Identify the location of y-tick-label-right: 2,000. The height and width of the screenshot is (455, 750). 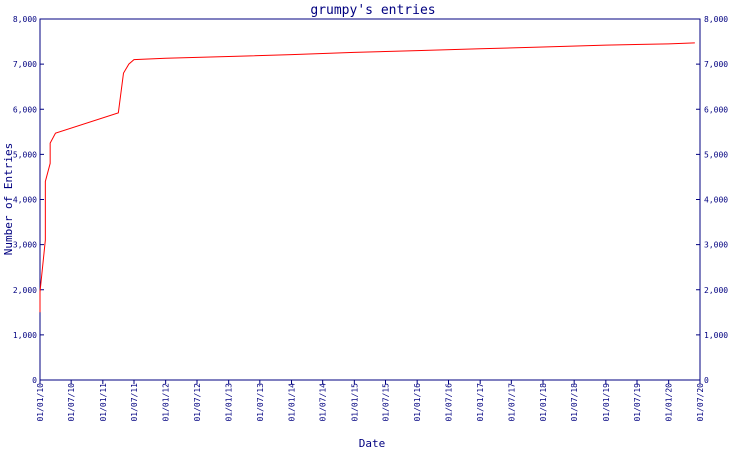
(716, 290).